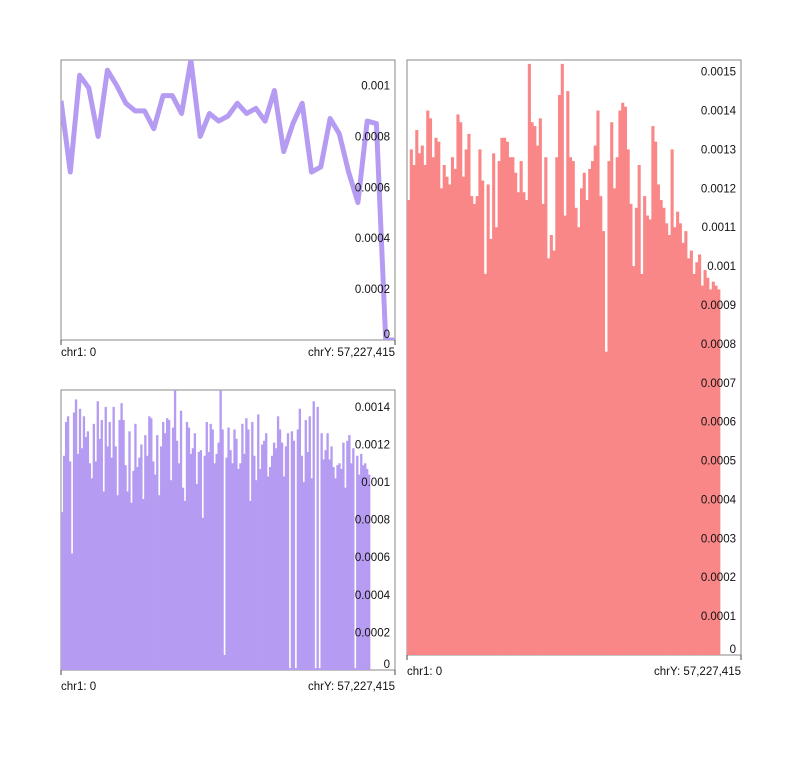 The width and height of the screenshot is (802, 760). What do you see at coordinates (387, 665) in the screenshot?
I see `bottom-left-bars-y-tick-label: 0` at bounding box center [387, 665].